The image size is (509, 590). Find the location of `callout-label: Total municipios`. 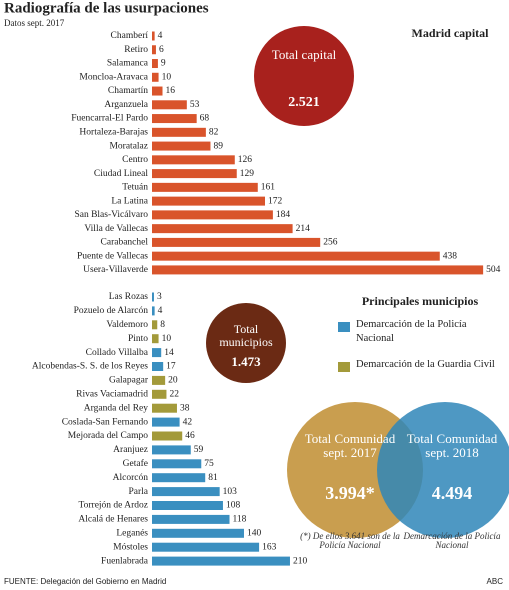

callout-label: Total municipios is located at coordinates (246, 335).